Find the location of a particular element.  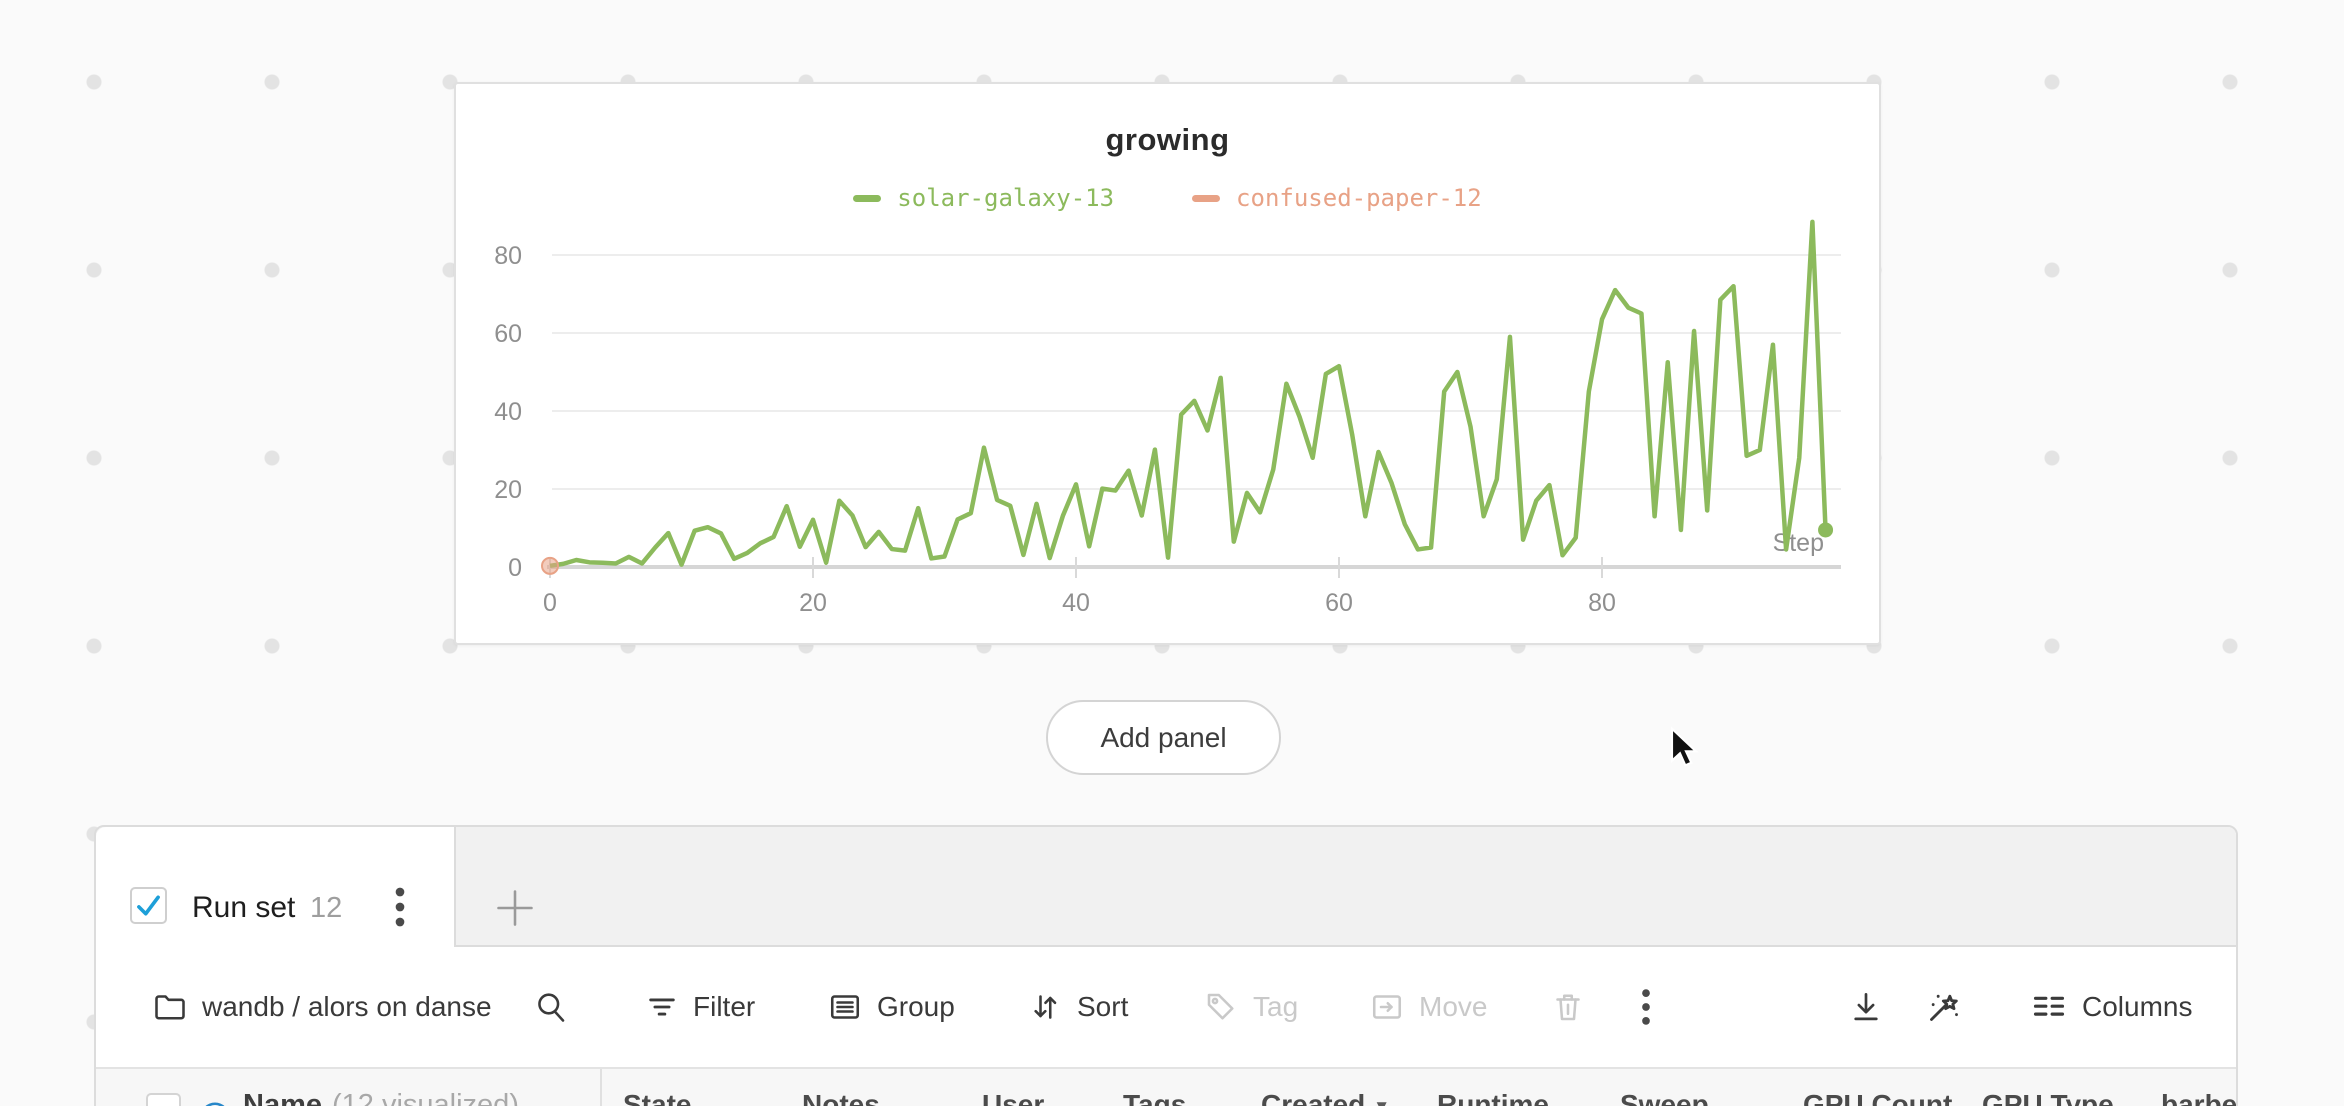

tab-strip: Run set 12 is located at coordinates (1166, 887).